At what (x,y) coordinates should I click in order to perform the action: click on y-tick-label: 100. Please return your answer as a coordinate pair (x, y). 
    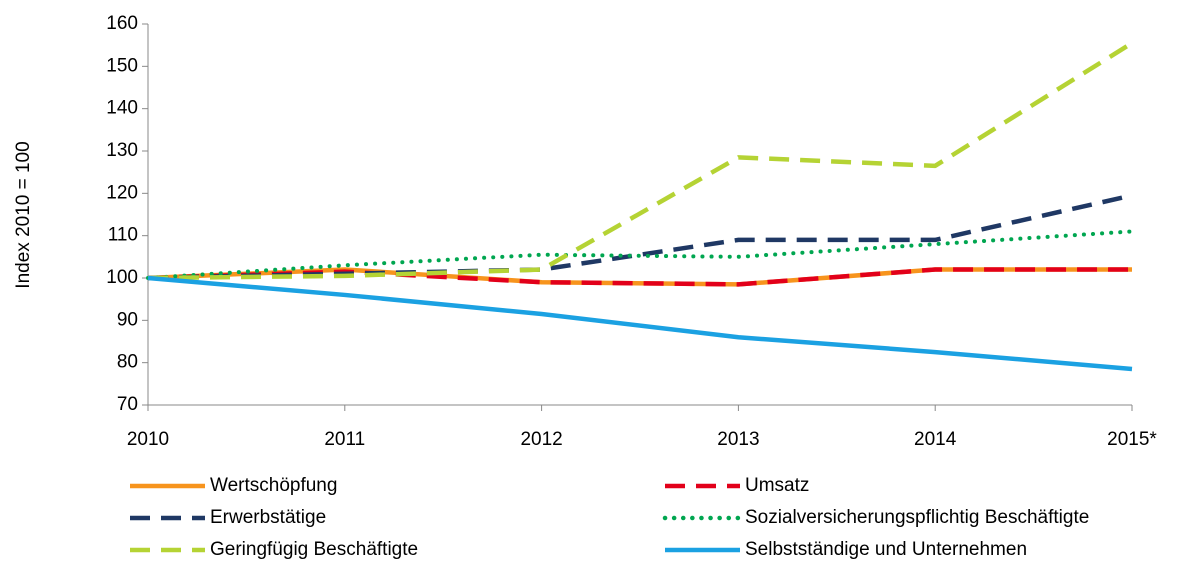
    Looking at the image, I should click on (122, 277).